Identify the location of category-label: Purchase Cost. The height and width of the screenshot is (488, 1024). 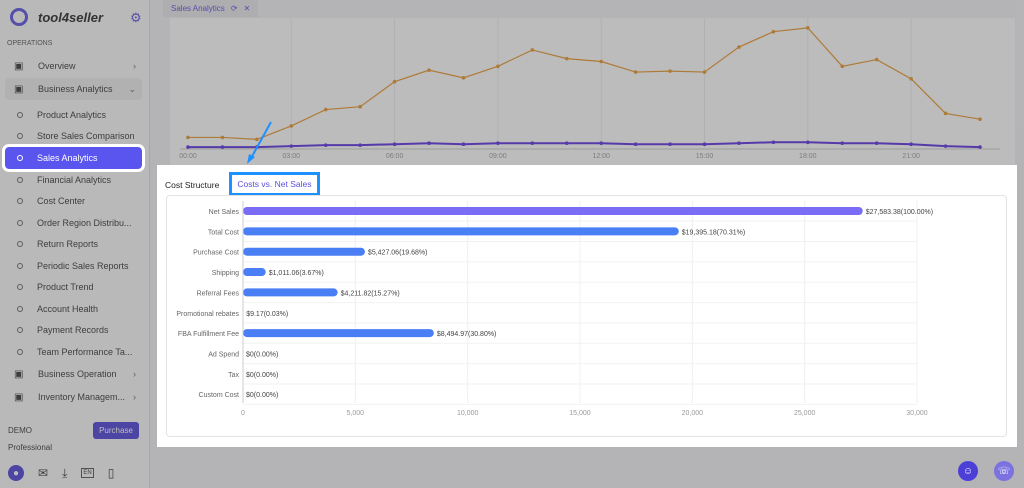
(216, 253).